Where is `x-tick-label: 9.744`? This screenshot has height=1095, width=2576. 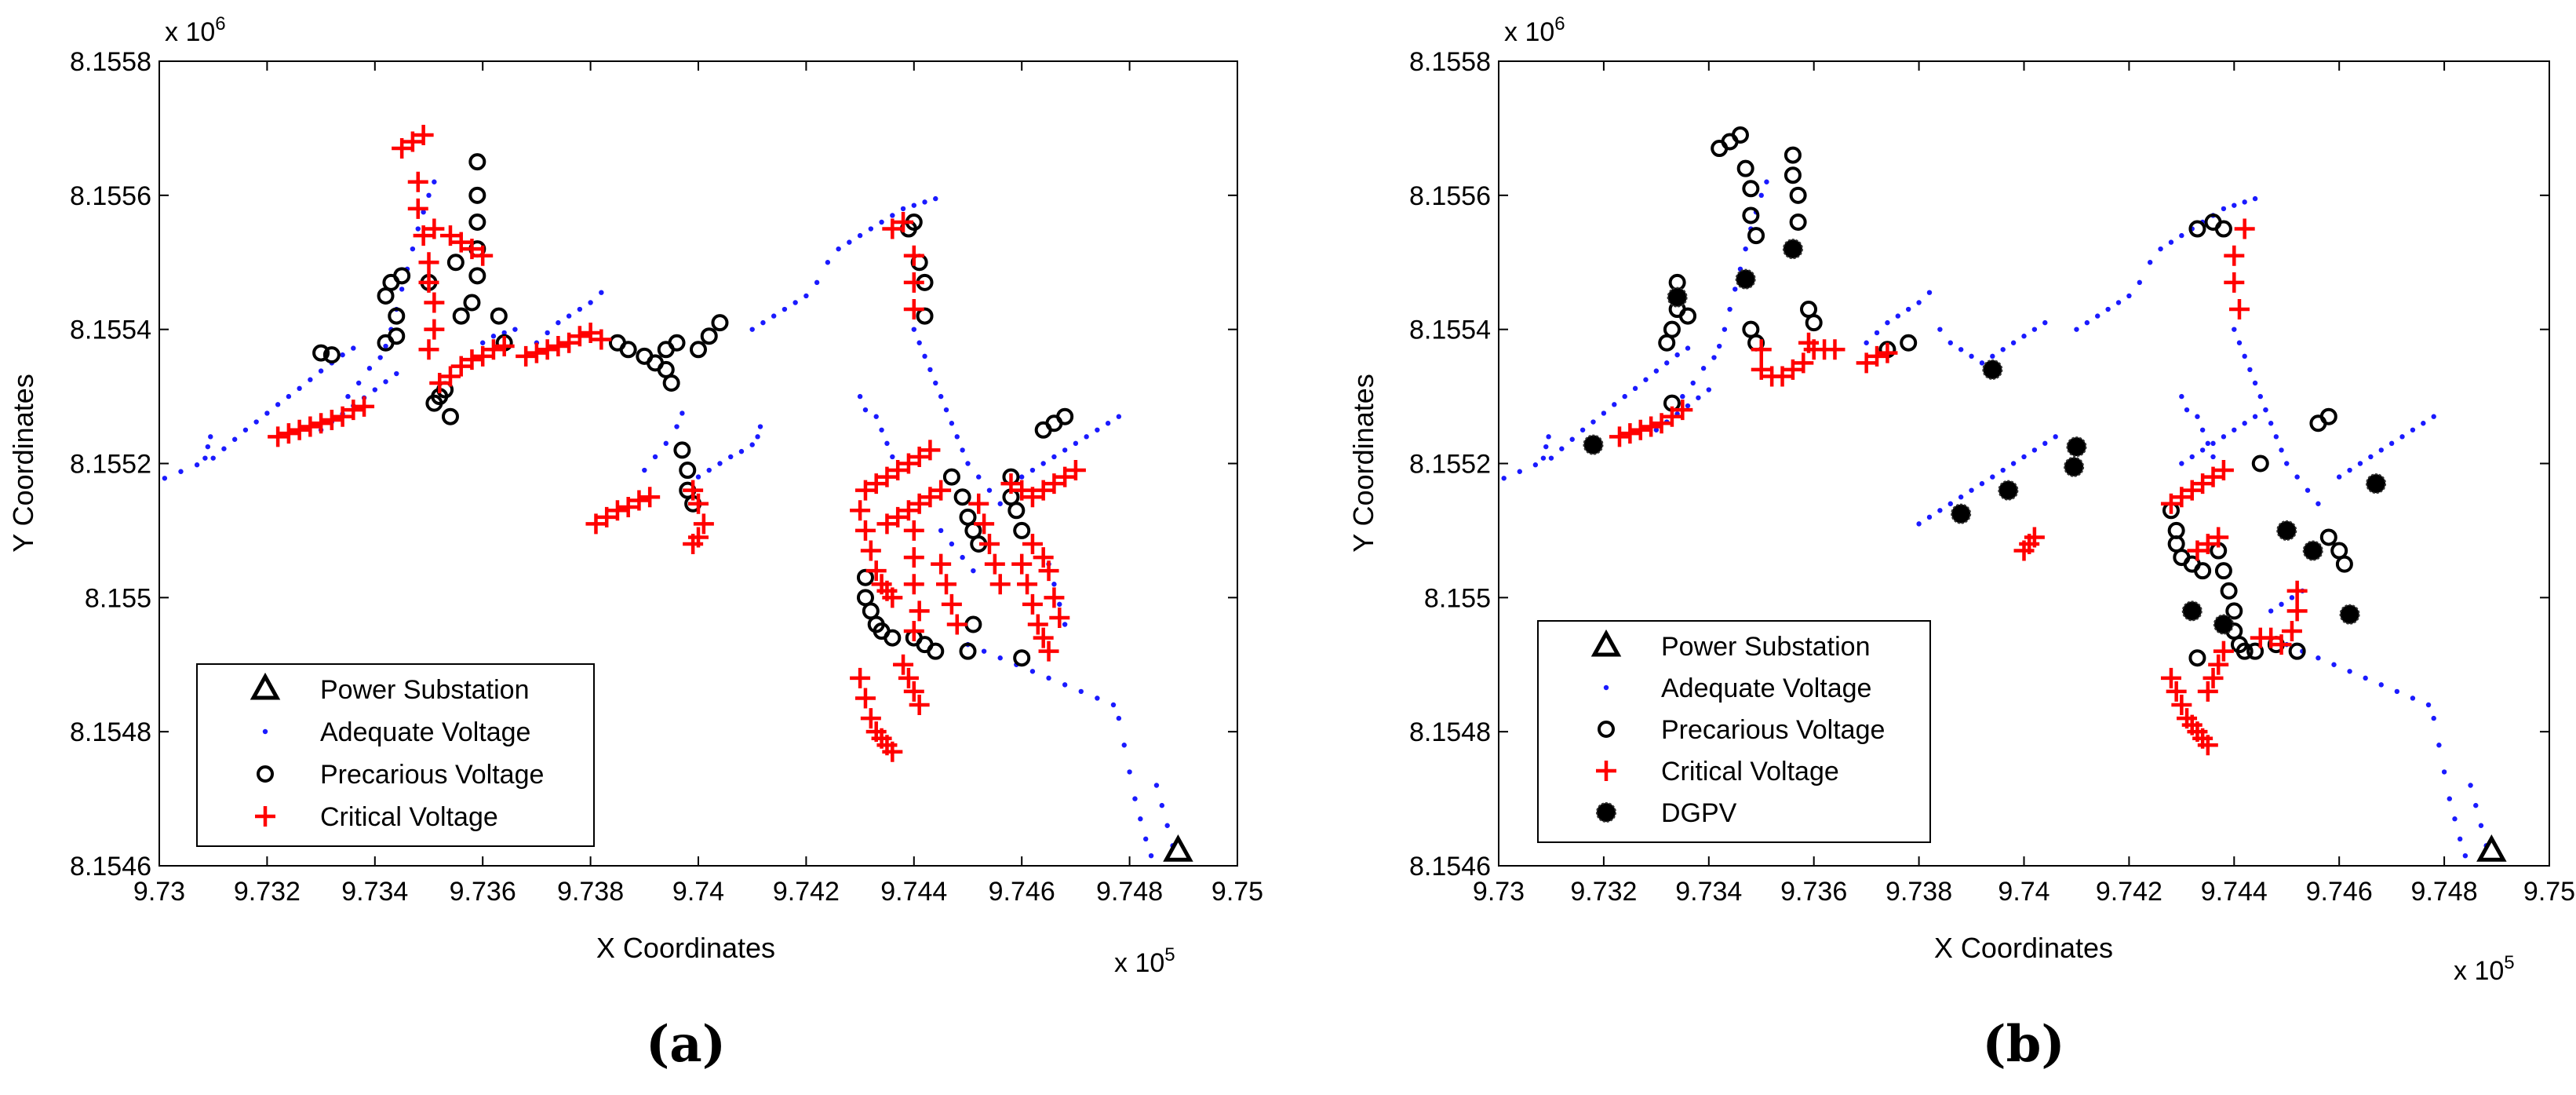 x-tick-label: 9.744 is located at coordinates (2234, 892).